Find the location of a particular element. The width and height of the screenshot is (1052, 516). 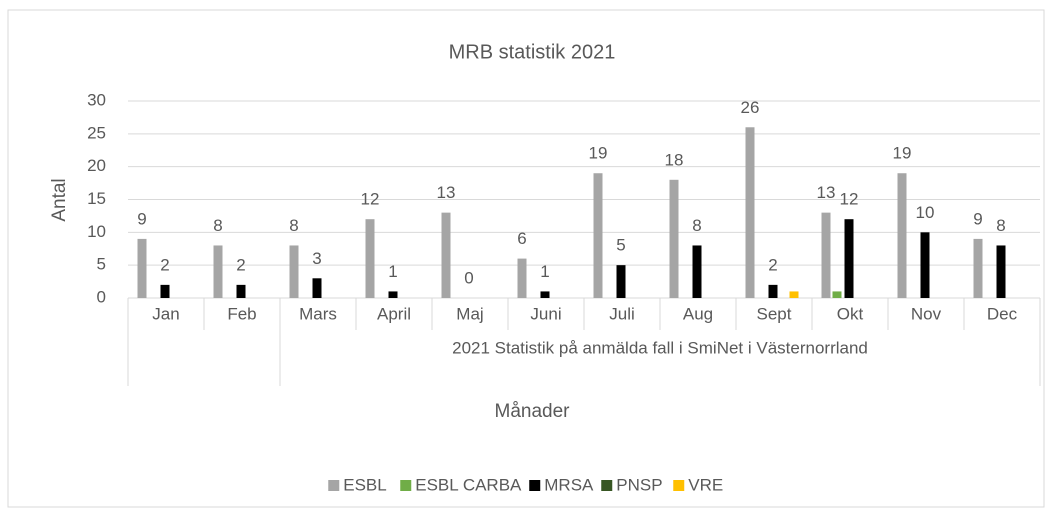

data-label: 10 is located at coordinates (925, 212).